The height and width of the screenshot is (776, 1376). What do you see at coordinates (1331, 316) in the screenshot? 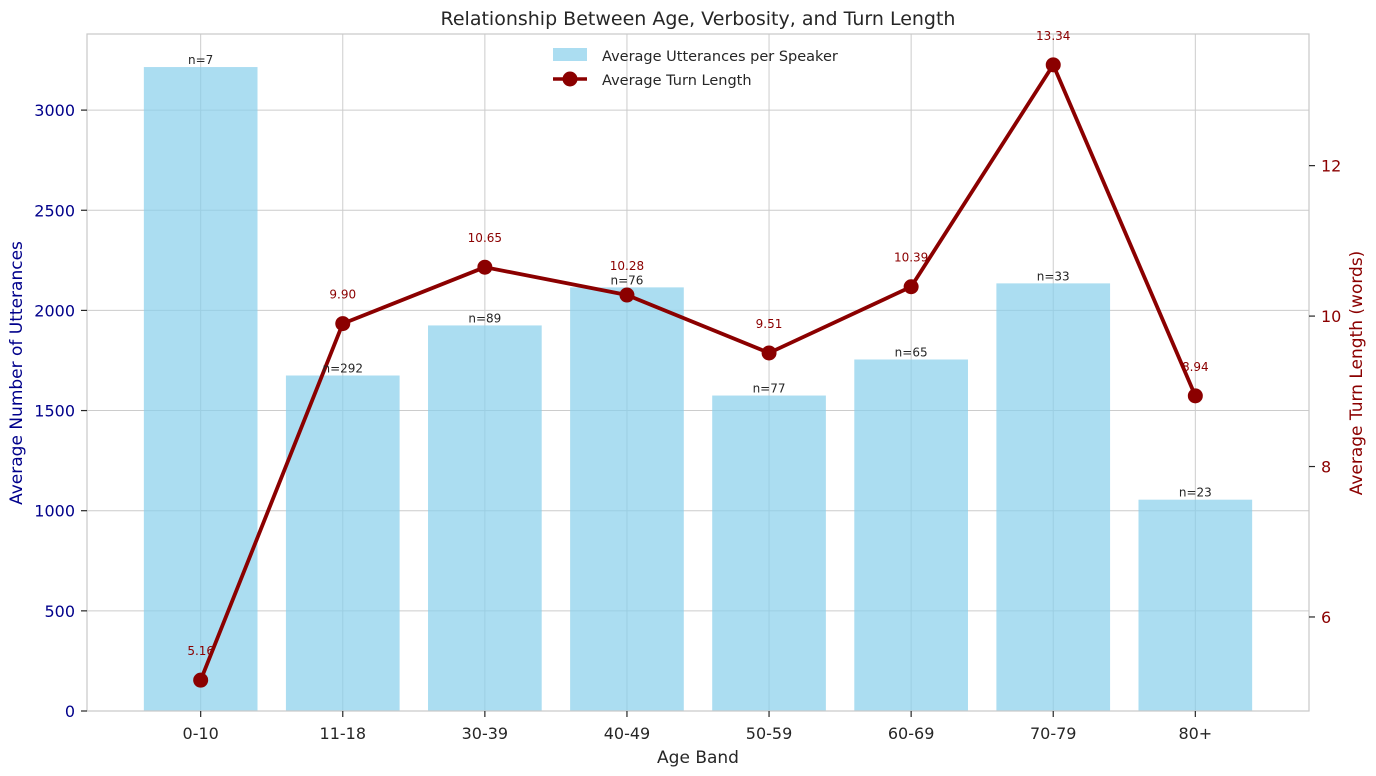
I see `y-right-tick-label: 10` at bounding box center [1331, 316].